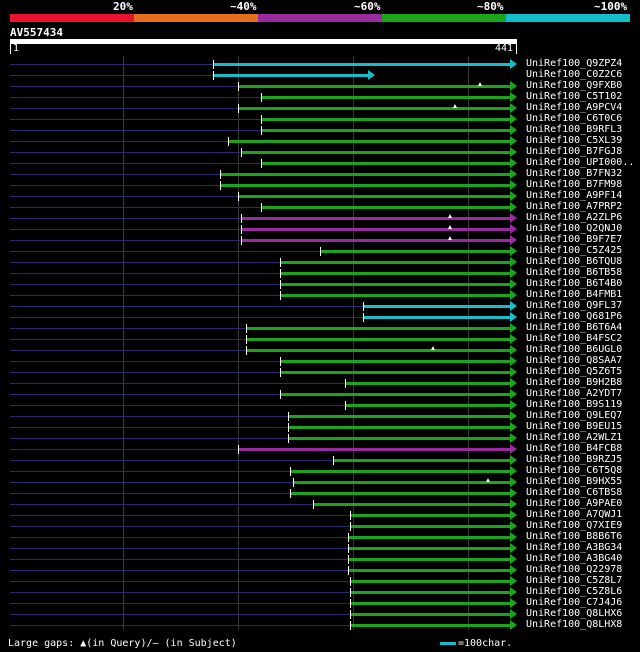 The image size is (640, 652). I want to click on hit-row: UniRef100_B7FN32, so click(320, 174).